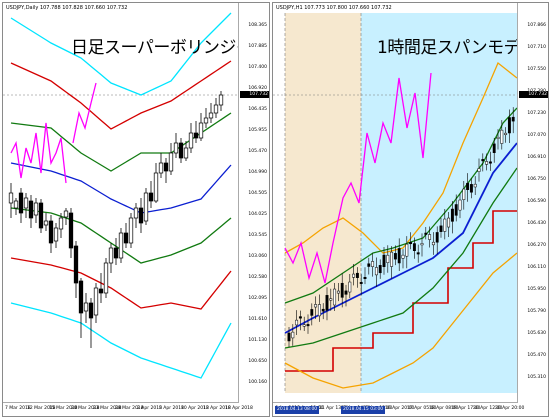 The height and width of the screenshot is (419, 550). Describe the element at coordinates (536, 201) in the screenshot. I see `hourly-price-axis-tick-label: 106.590` at that location.